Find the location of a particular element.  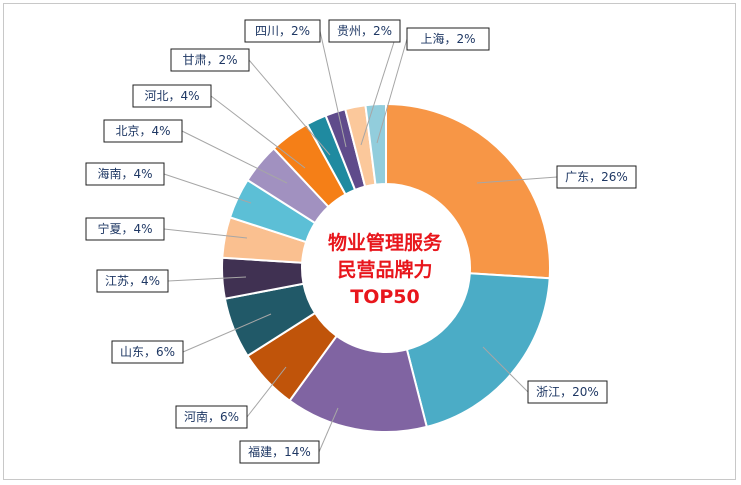

data-label-4: 河南，6% is located at coordinates (211, 416).